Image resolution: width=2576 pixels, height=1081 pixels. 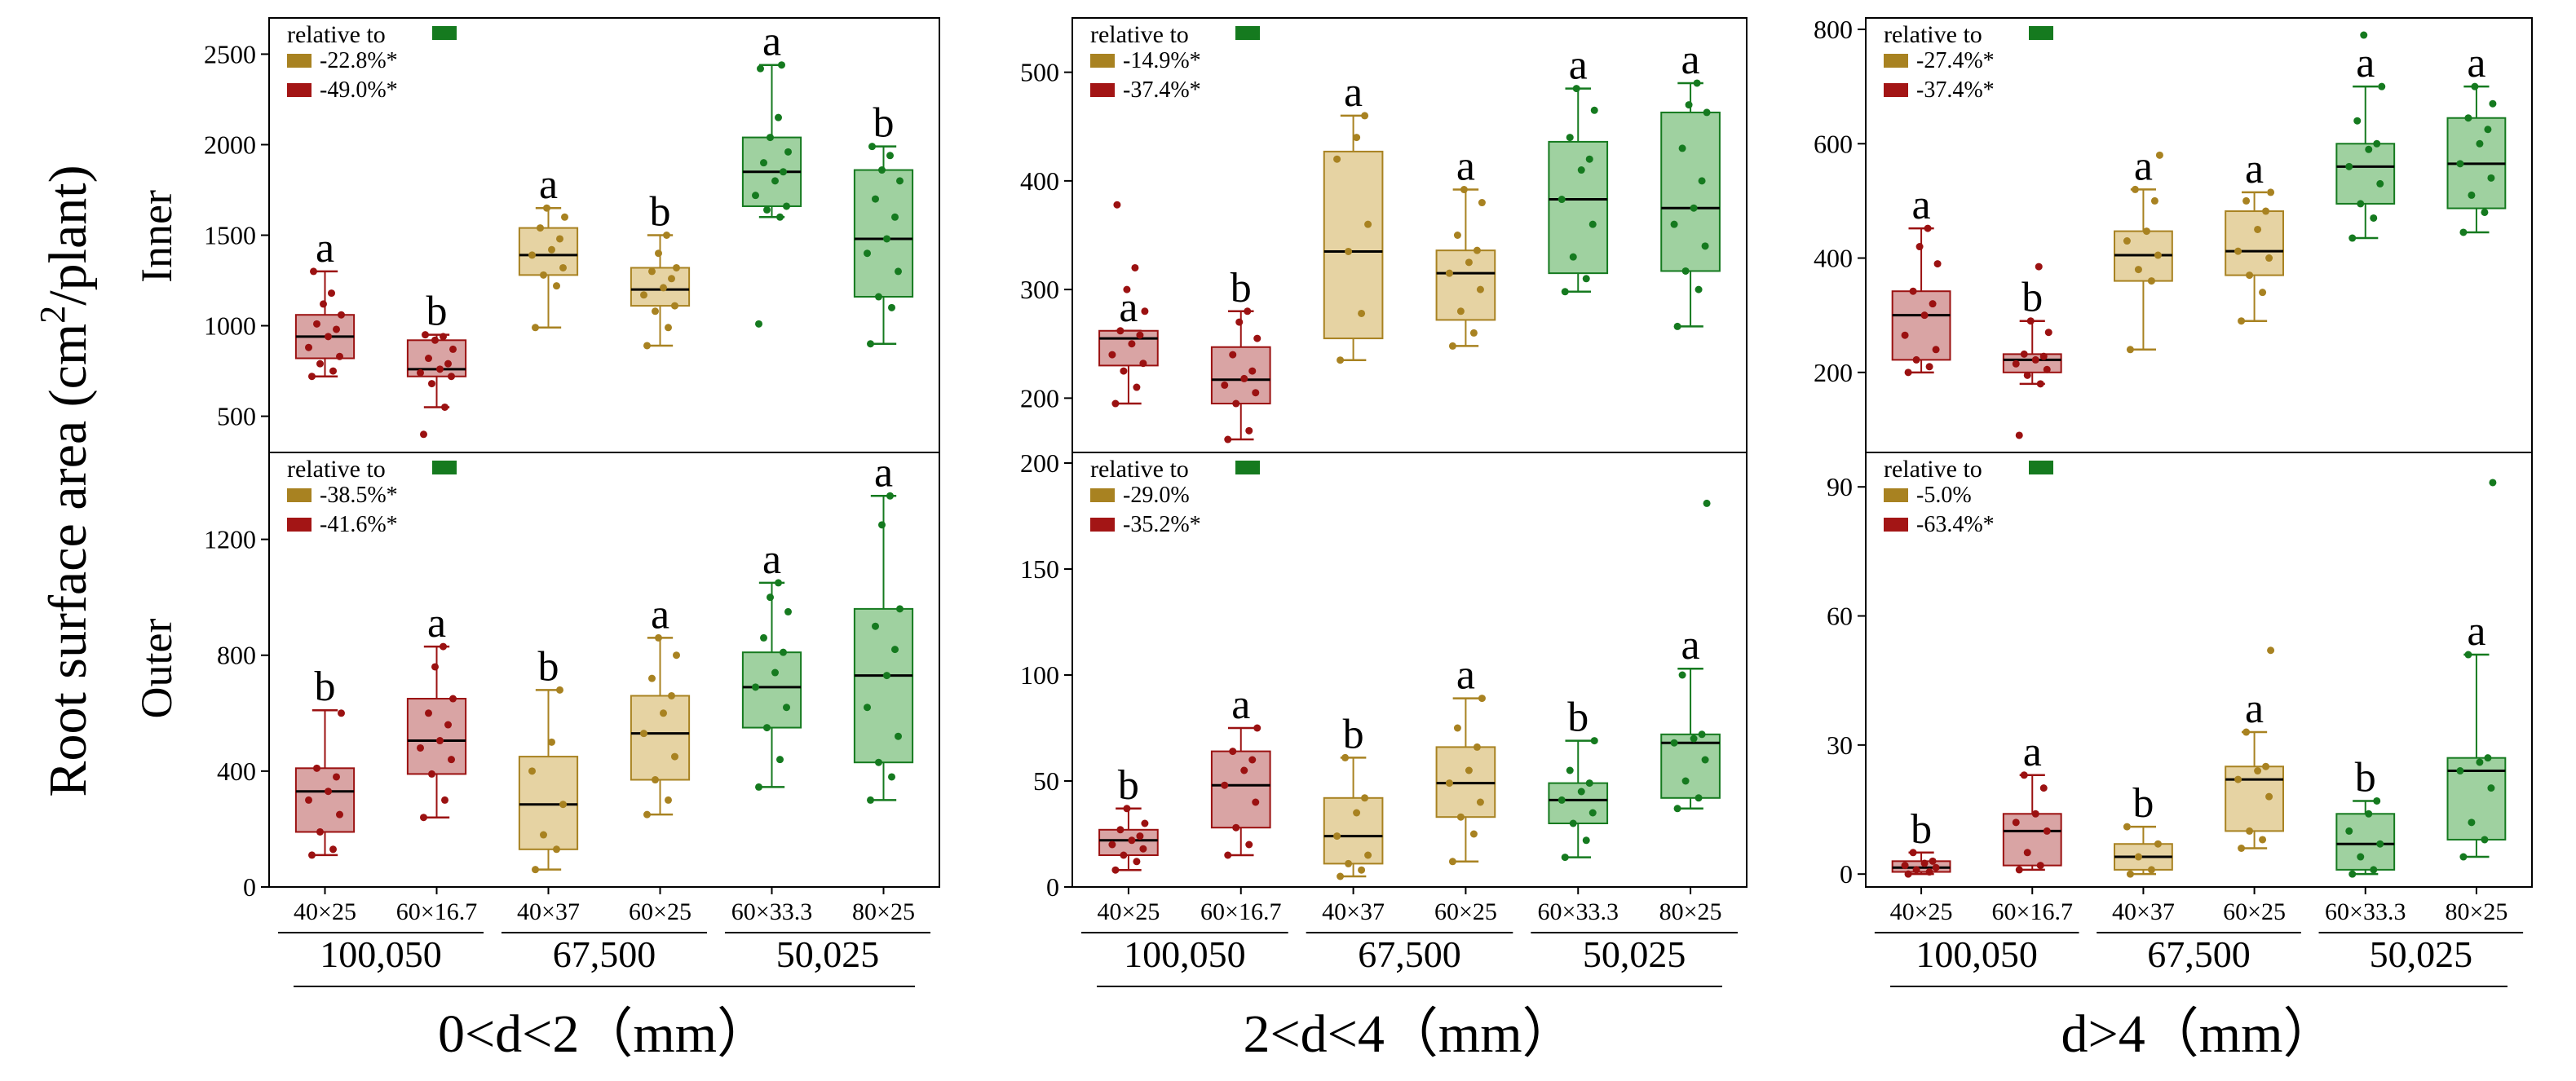 I want to click on row-label-outer: Outer, so click(x=156, y=669).